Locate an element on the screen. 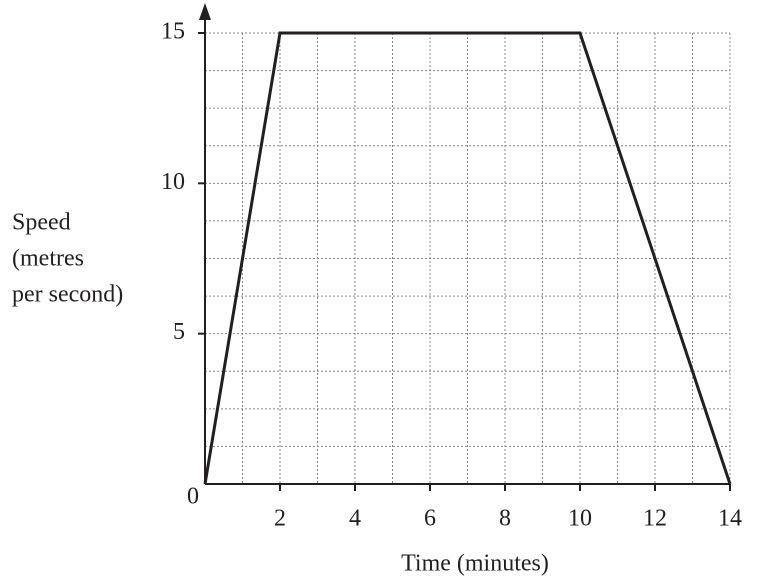 Image resolution: width=768 pixels, height=588 pixels. x-tick-label: 14 is located at coordinates (730, 519).